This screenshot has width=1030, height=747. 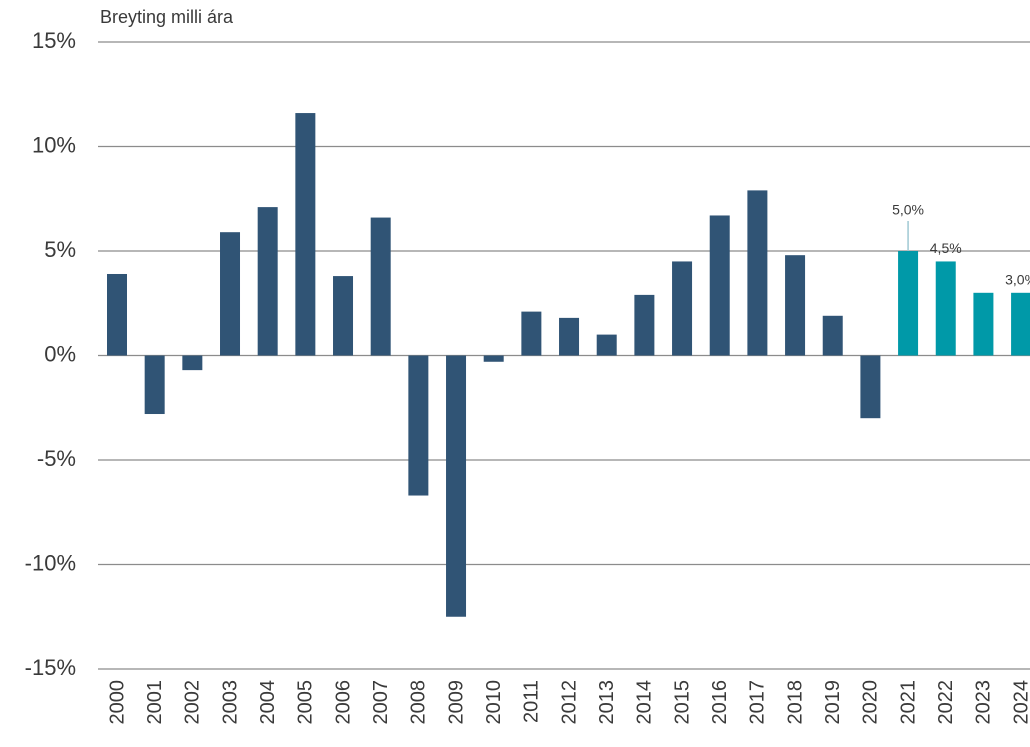 I want to click on data-label: 5,0%, so click(x=908, y=210).